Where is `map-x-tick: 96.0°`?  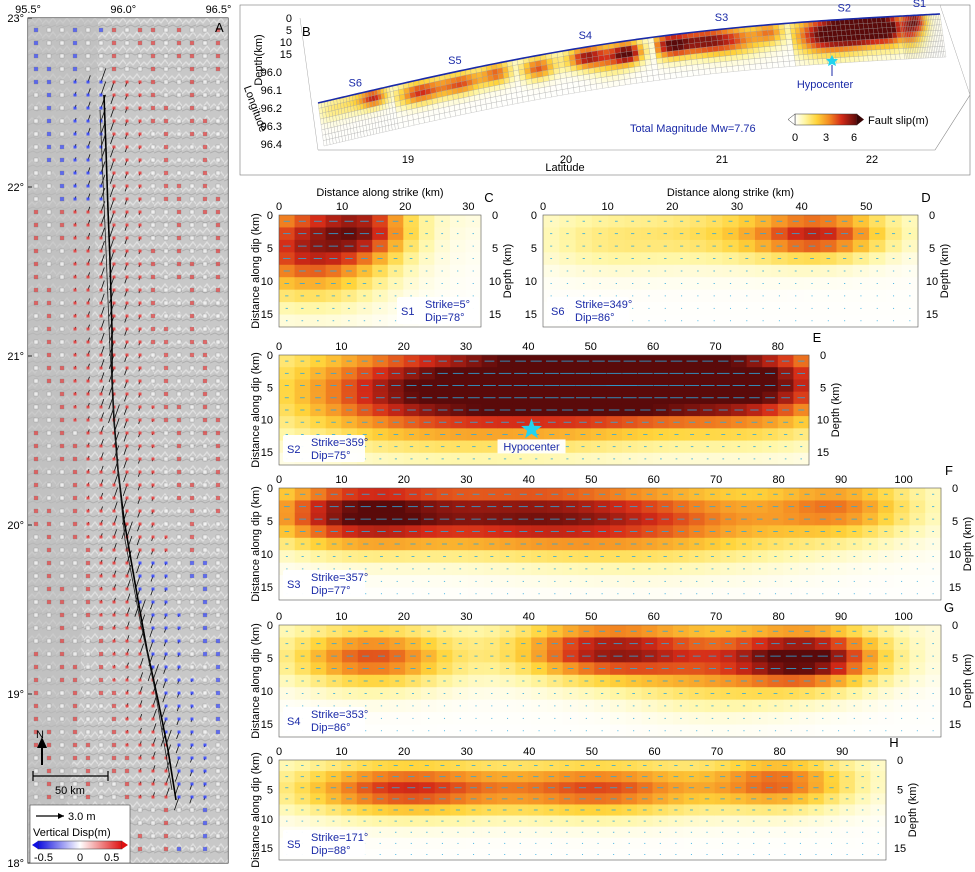 map-x-tick: 96.0° is located at coordinates (123, 10).